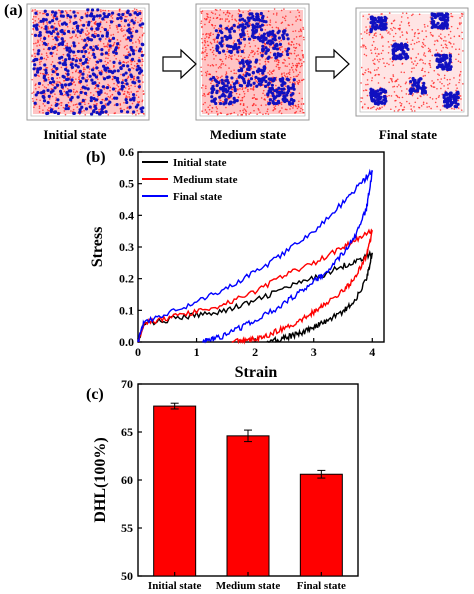 The width and height of the screenshot is (474, 594). I want to click on x-tick-label: 4, so click(372, 352).